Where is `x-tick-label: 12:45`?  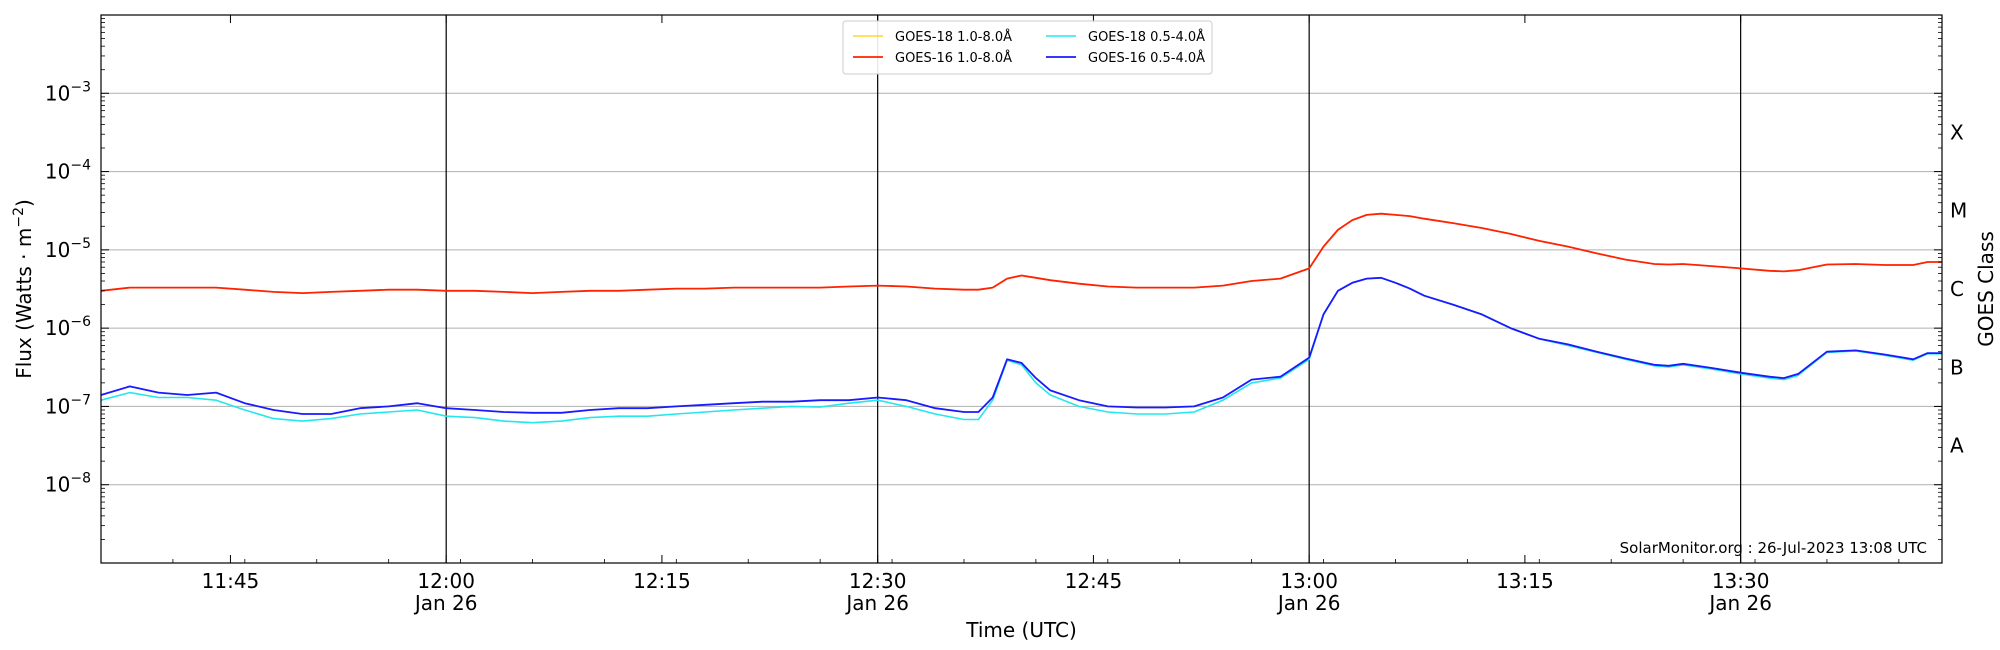
x-tick-label: 12:45 is located at coordinates (1094, 581).